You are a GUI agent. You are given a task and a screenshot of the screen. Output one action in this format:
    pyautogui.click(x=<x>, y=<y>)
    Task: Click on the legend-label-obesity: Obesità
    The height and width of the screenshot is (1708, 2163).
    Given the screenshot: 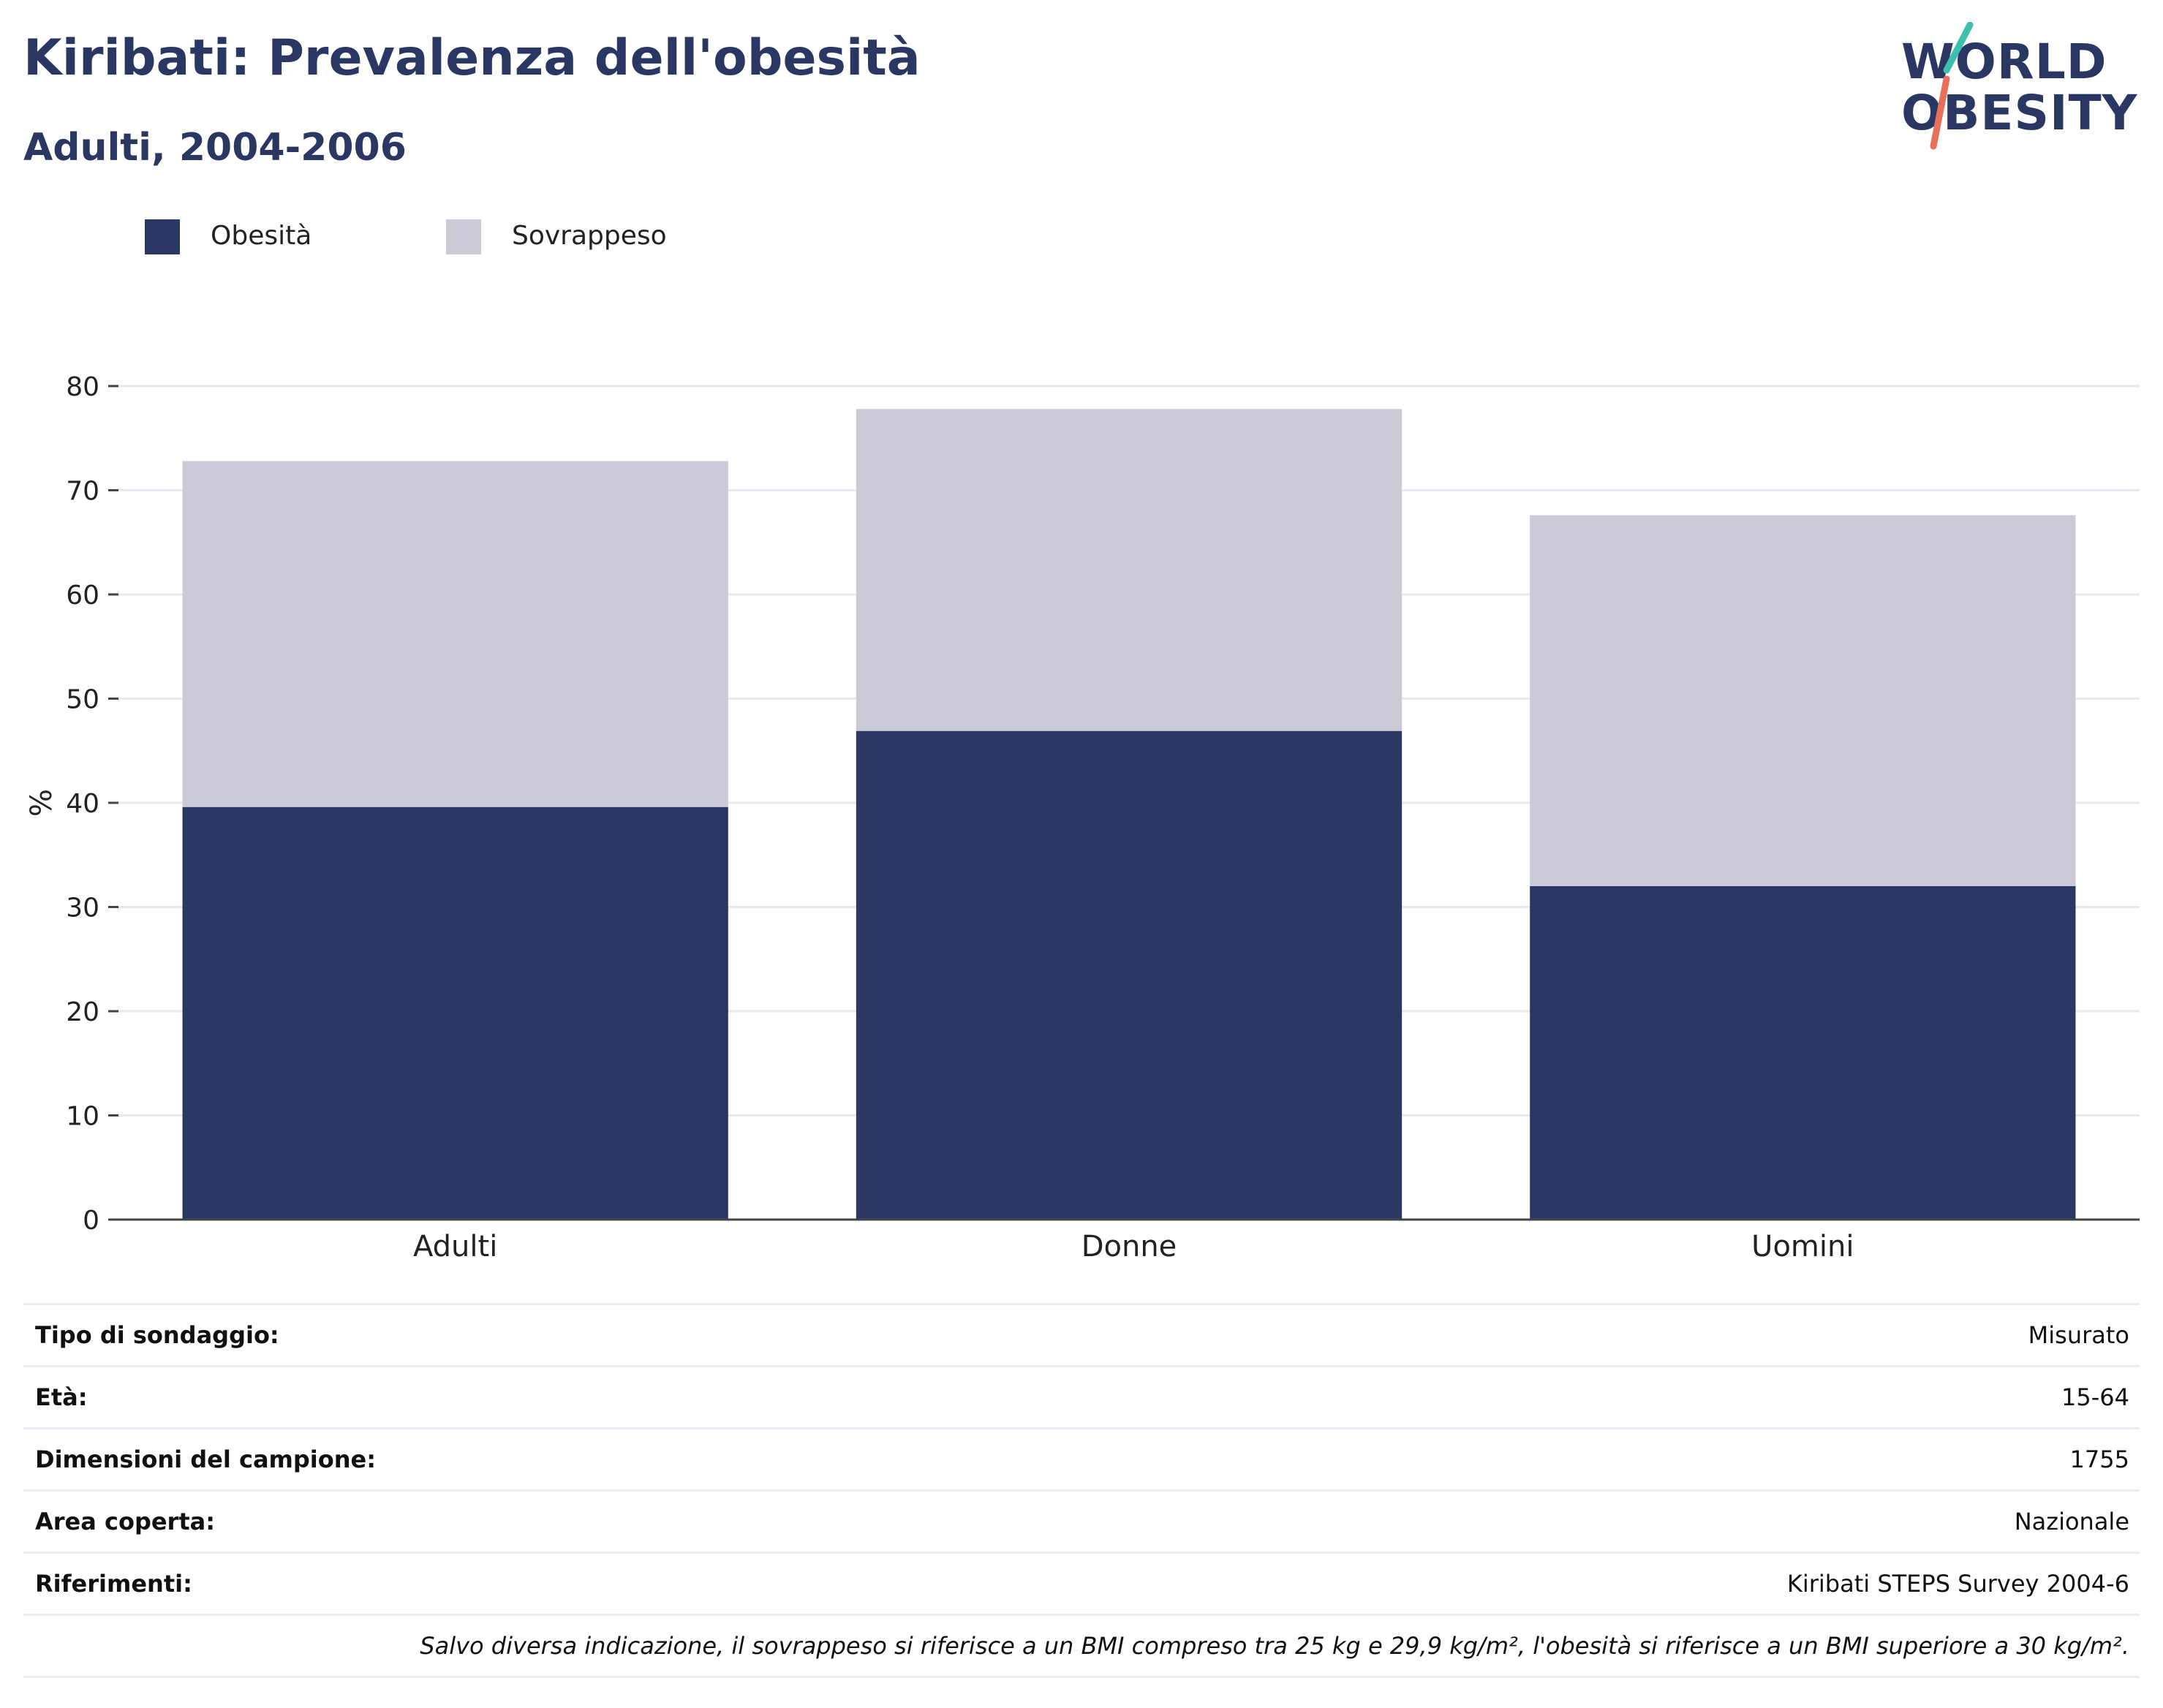 What is the action you would take?
    pyautogui.click(x=261, y=236)
    